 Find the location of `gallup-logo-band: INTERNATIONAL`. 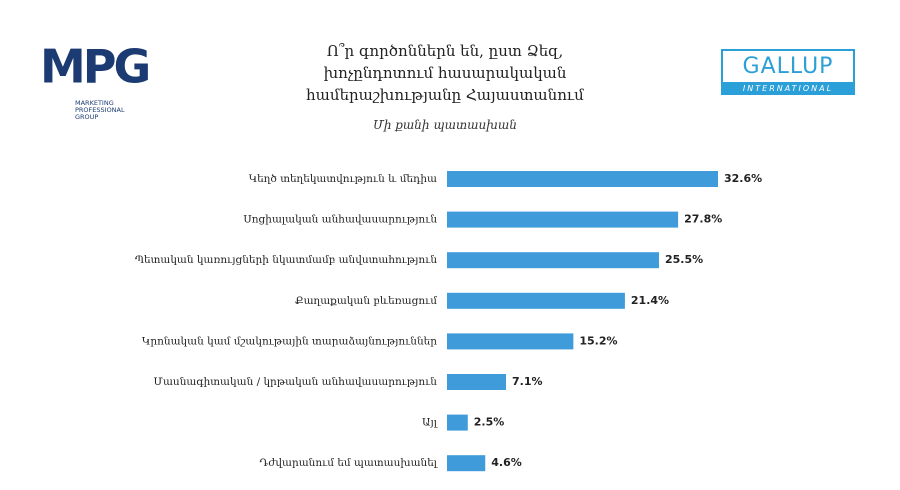

gallup-logo-band: INTERNATIONAL is located at coordinates (788, 88).